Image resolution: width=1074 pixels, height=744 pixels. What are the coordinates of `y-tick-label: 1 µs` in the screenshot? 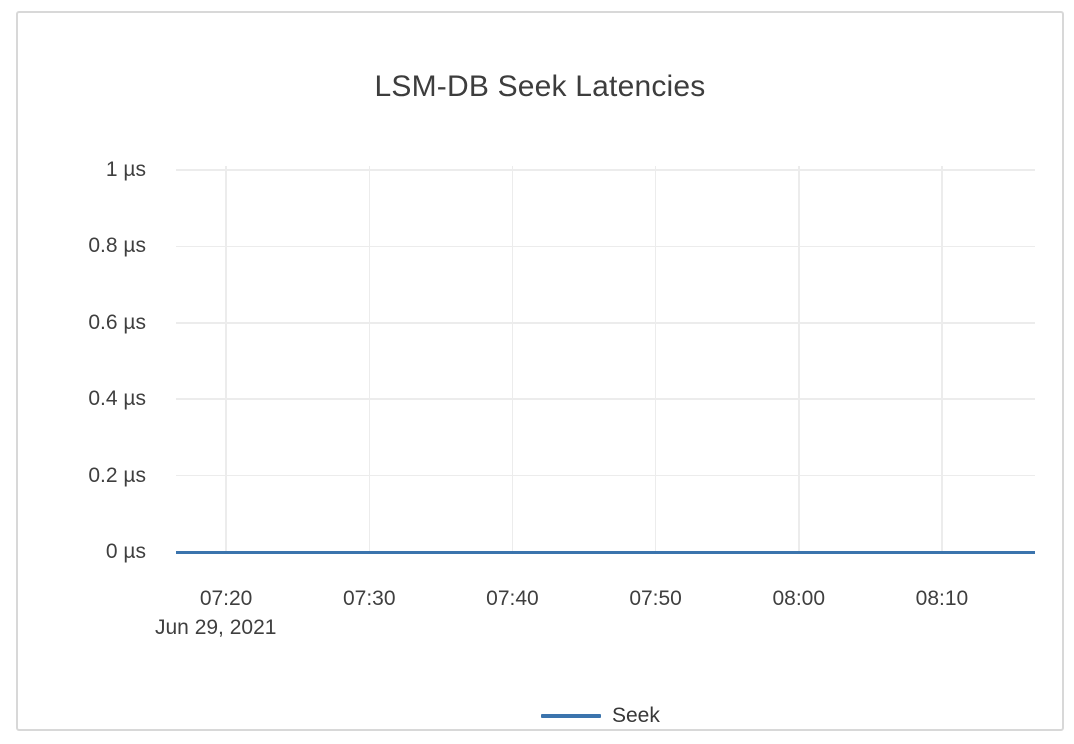 It's located at (125, 169).